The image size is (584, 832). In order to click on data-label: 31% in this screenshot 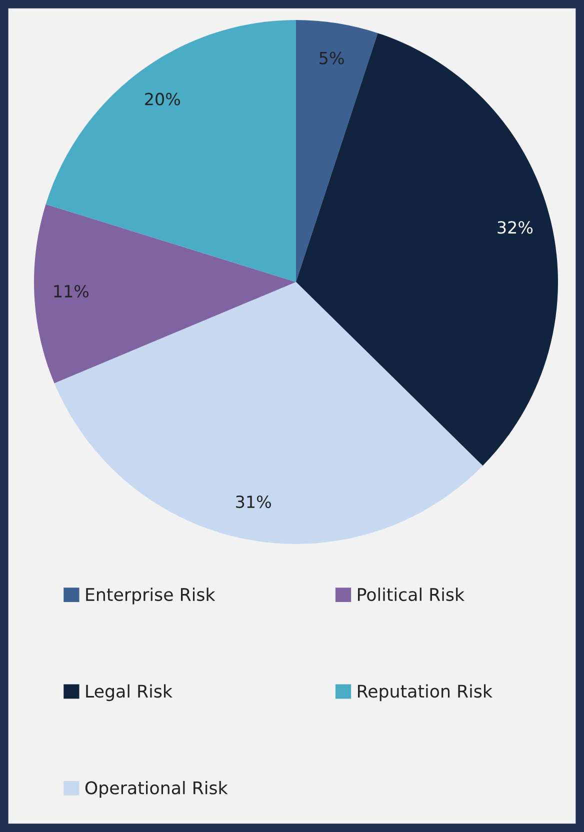, I will do `click(253, 501)`.